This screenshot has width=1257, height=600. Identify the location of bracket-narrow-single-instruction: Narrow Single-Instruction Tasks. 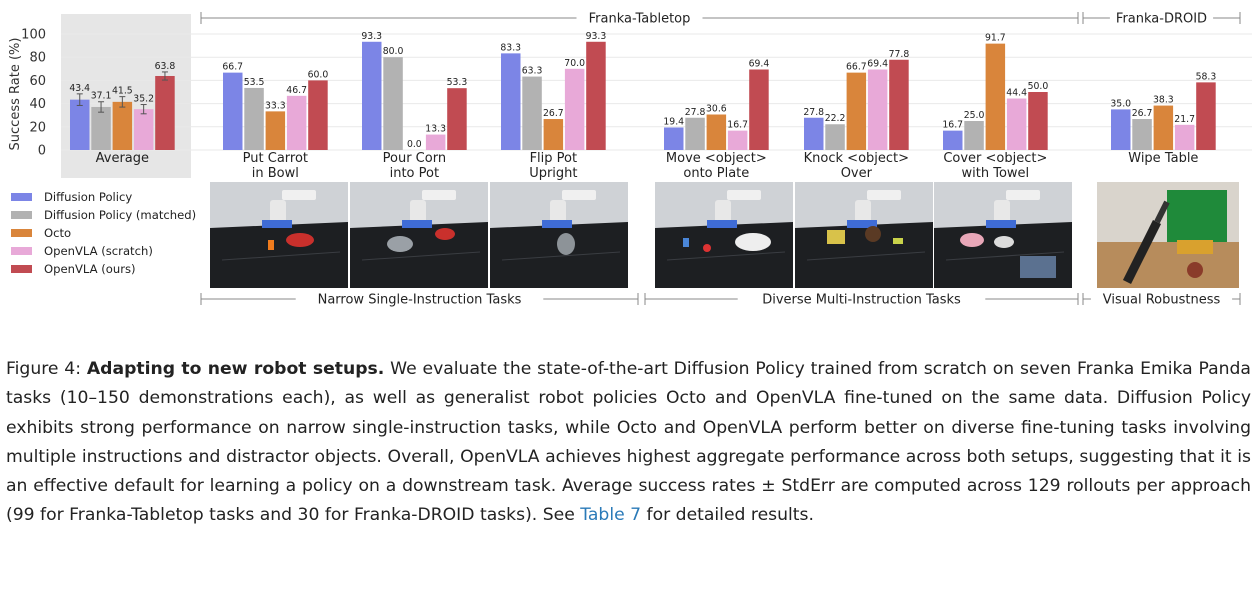
(419, 300).